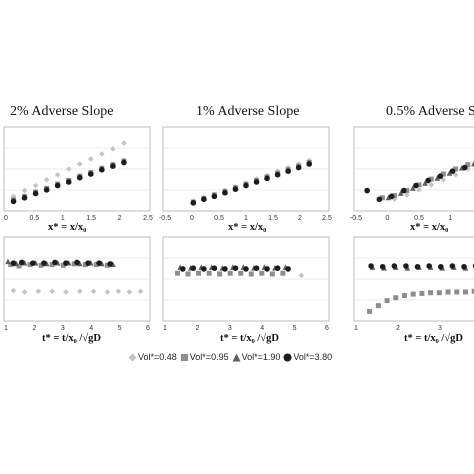 This screenshot has width=474, height=474. What do you see at coordinates (256, 357) in the screenshot?
I see `legend-item-vol-190: Vol*=1.90` at bounding box center [256, 357].